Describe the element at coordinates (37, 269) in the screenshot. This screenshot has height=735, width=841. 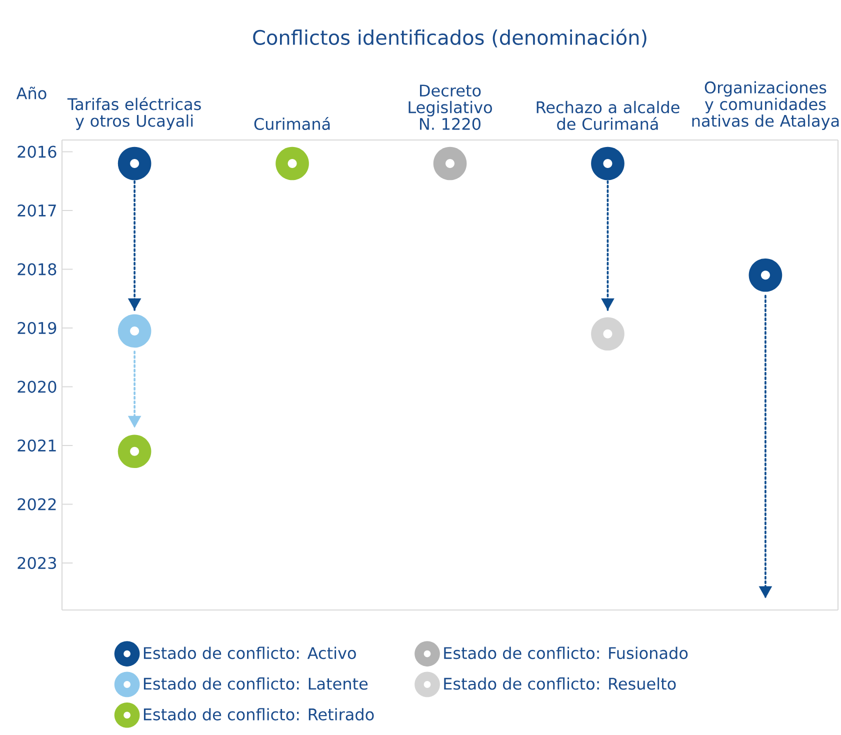
I see `y-tick-label: 2018` at that location.